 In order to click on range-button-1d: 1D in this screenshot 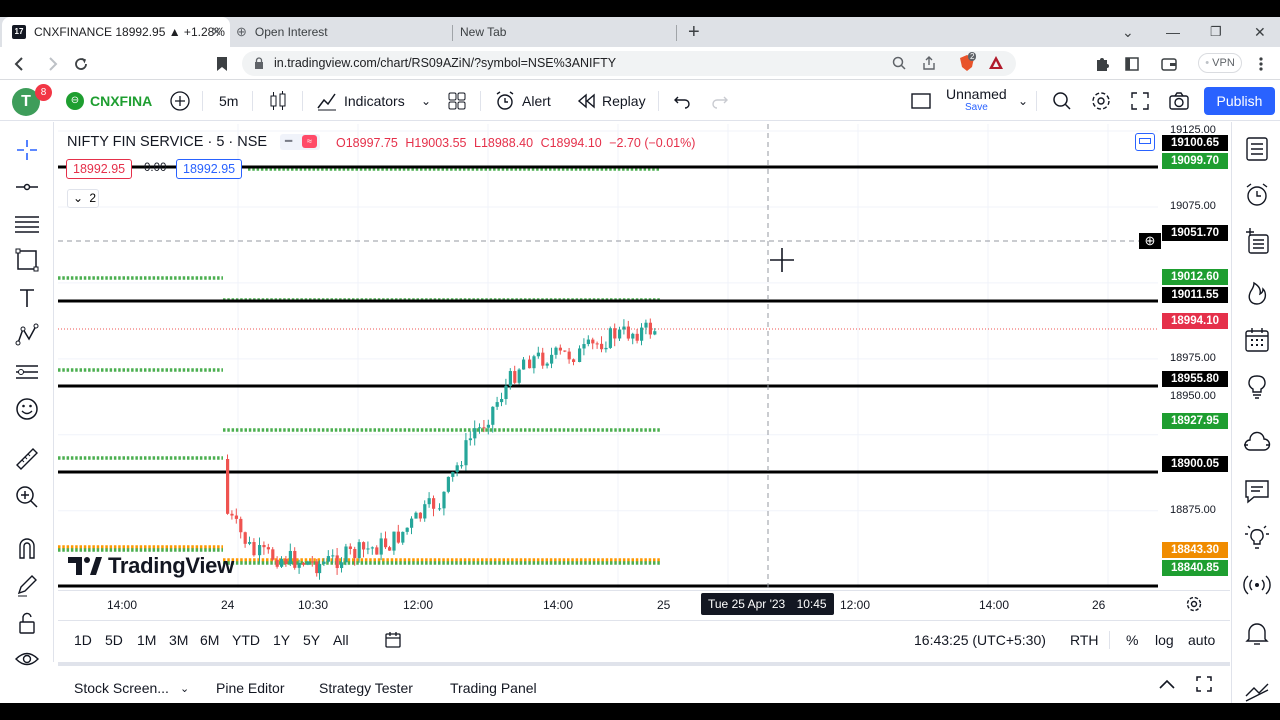, I will do `click(83, 640)`.